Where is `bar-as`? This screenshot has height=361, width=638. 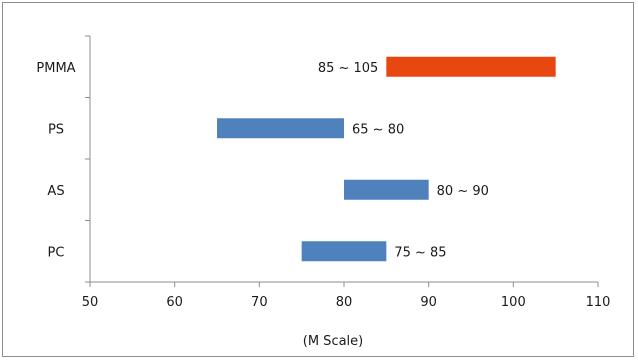 bar-as is located at coordinates (386, 189).